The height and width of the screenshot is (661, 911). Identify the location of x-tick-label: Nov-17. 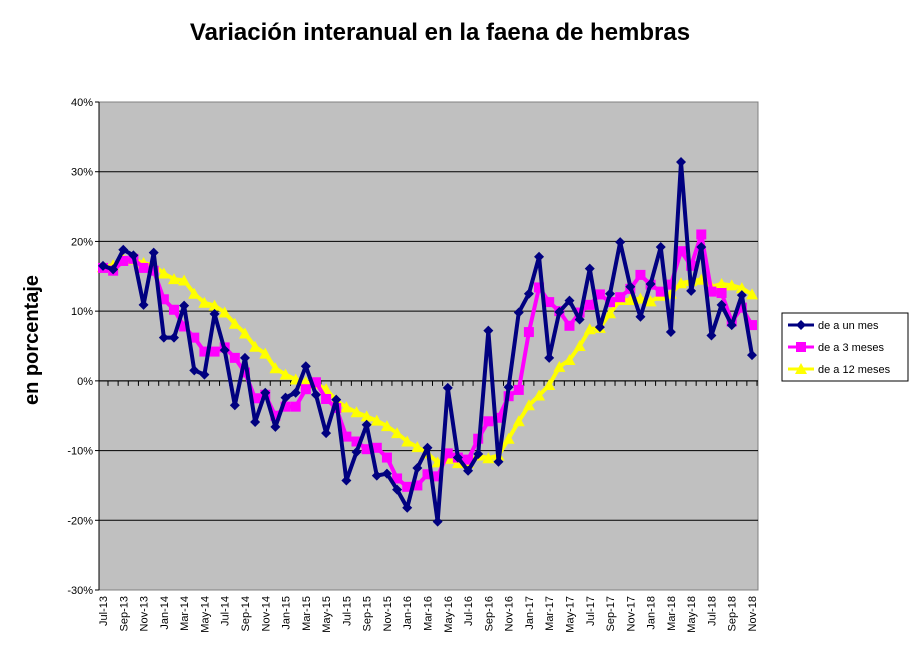
(631, 613).